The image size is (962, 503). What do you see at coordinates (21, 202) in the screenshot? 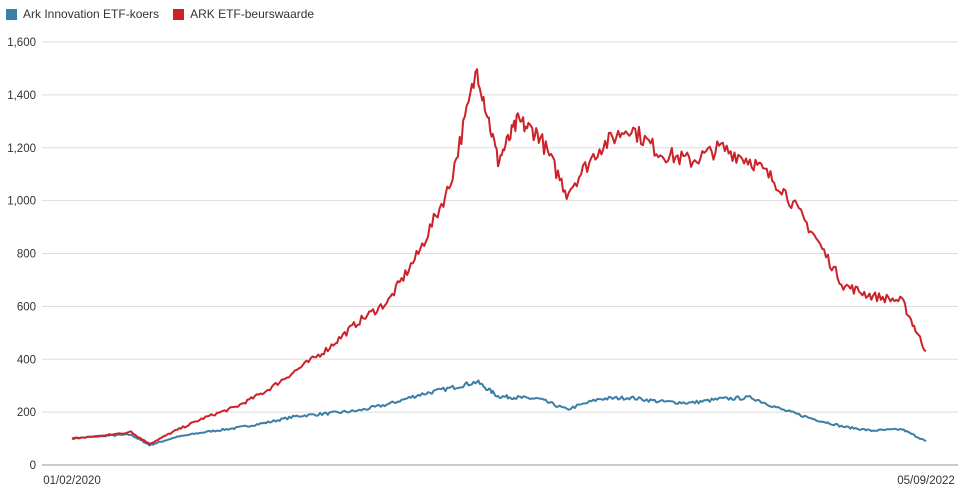
I see `y-tick-label: 1,000` at bounding box center [21, 202].